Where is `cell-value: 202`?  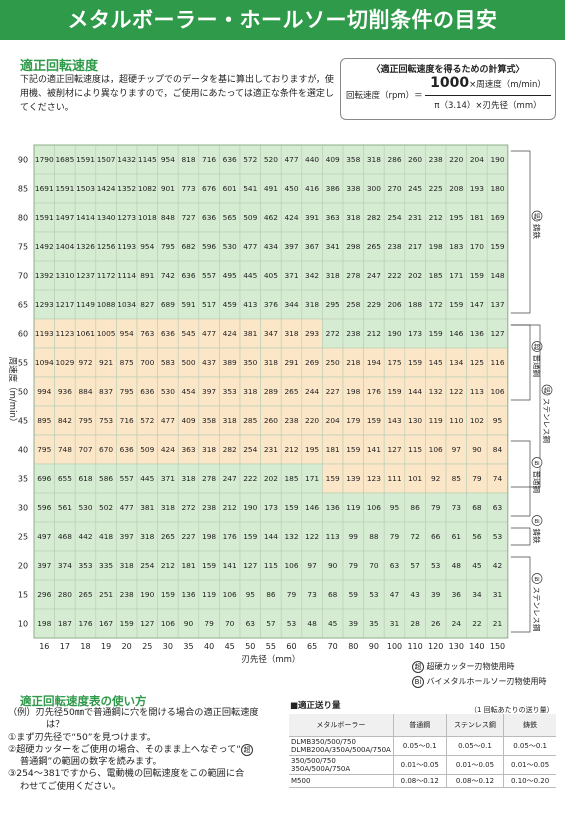 cell-value: 202 is located at coordinates (415, 275).